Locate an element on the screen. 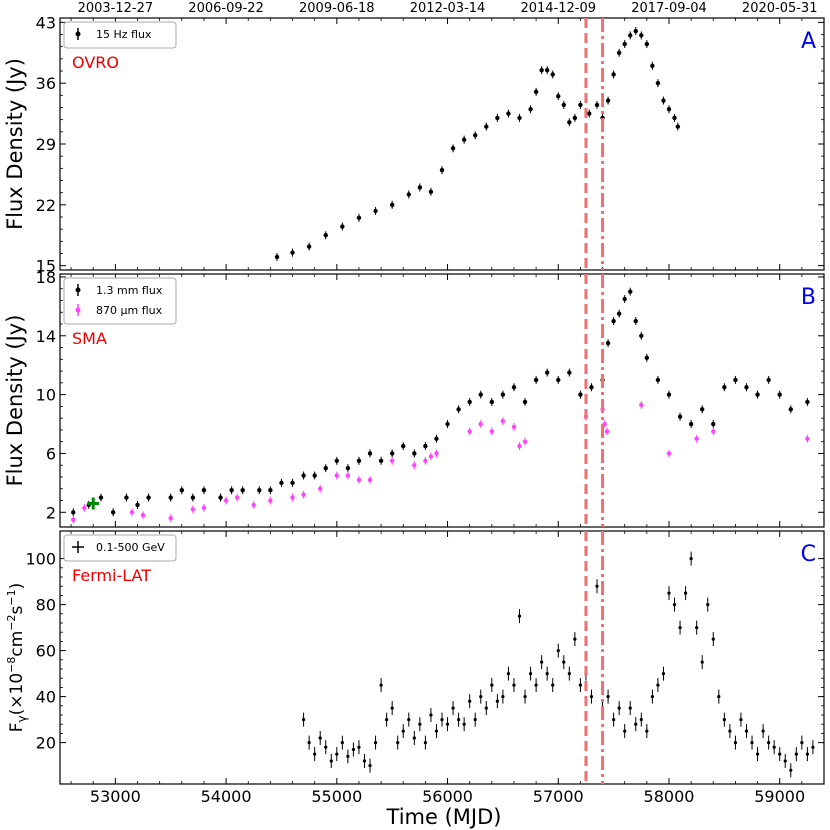 Image resolution: width=830 pixels, height=830 pixels. y-tick-label: 10 is located at coordinates (46, 395).